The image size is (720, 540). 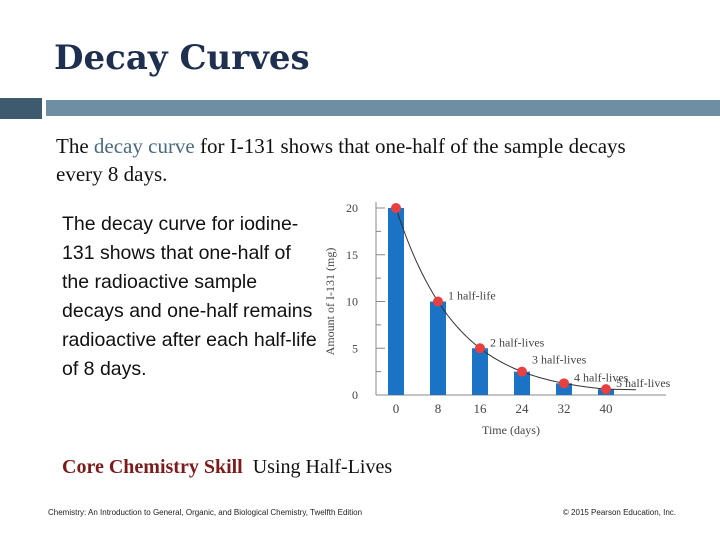 What do you see at coordinates (619, 512) in the screenshot?
I see `footer-right: © 2015 Pearson Education, Inc.` at bounding box center [619, 512].